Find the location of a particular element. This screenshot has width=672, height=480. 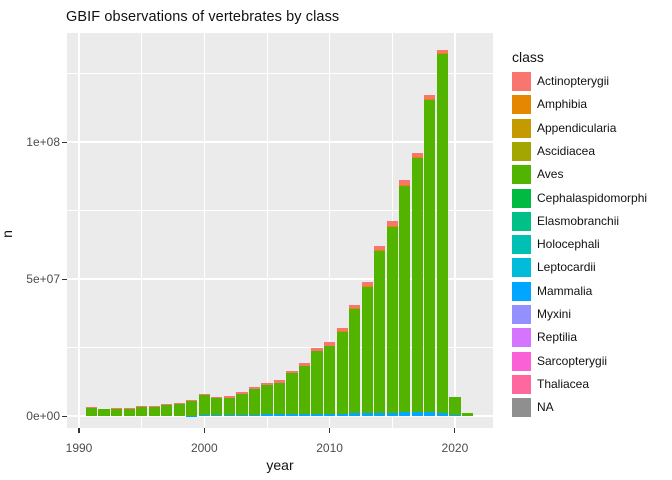

bar-1994 is located at coordinates (129, 411).